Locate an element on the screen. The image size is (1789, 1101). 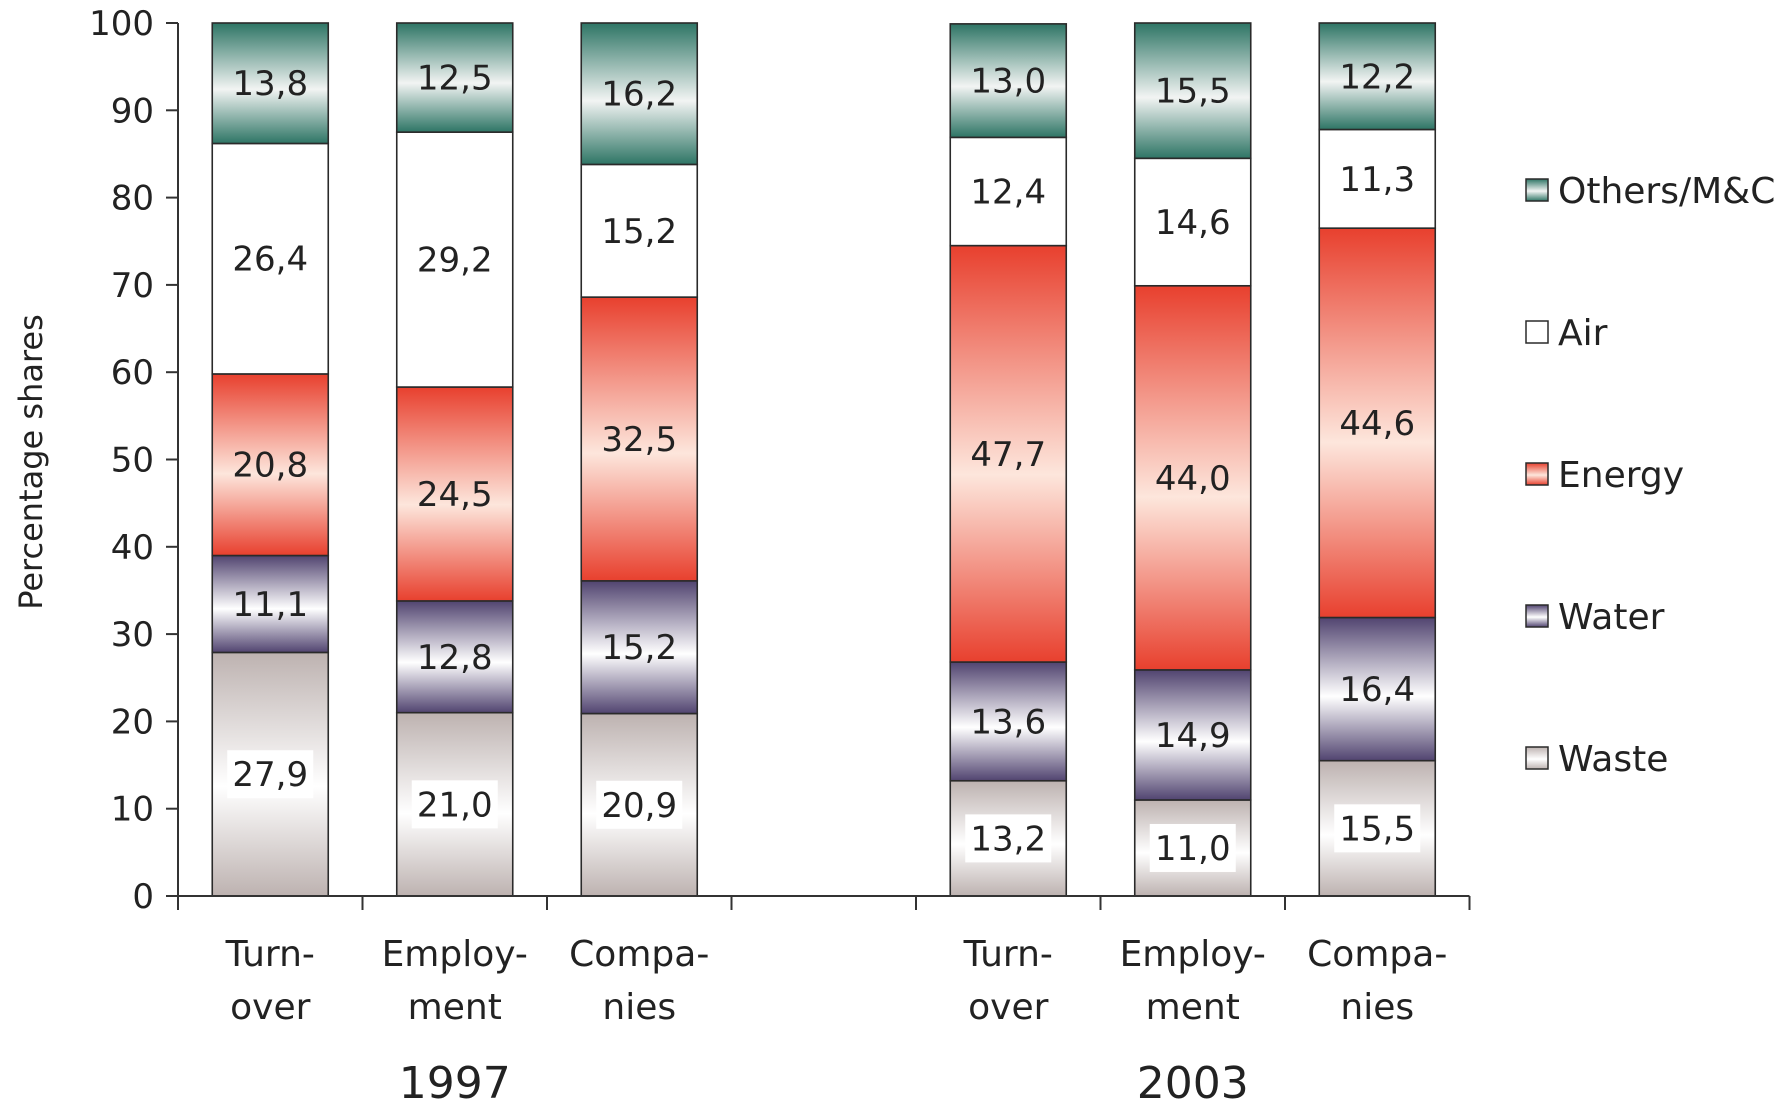
data-label: 13,0 is located at coordinates (1008, 82).